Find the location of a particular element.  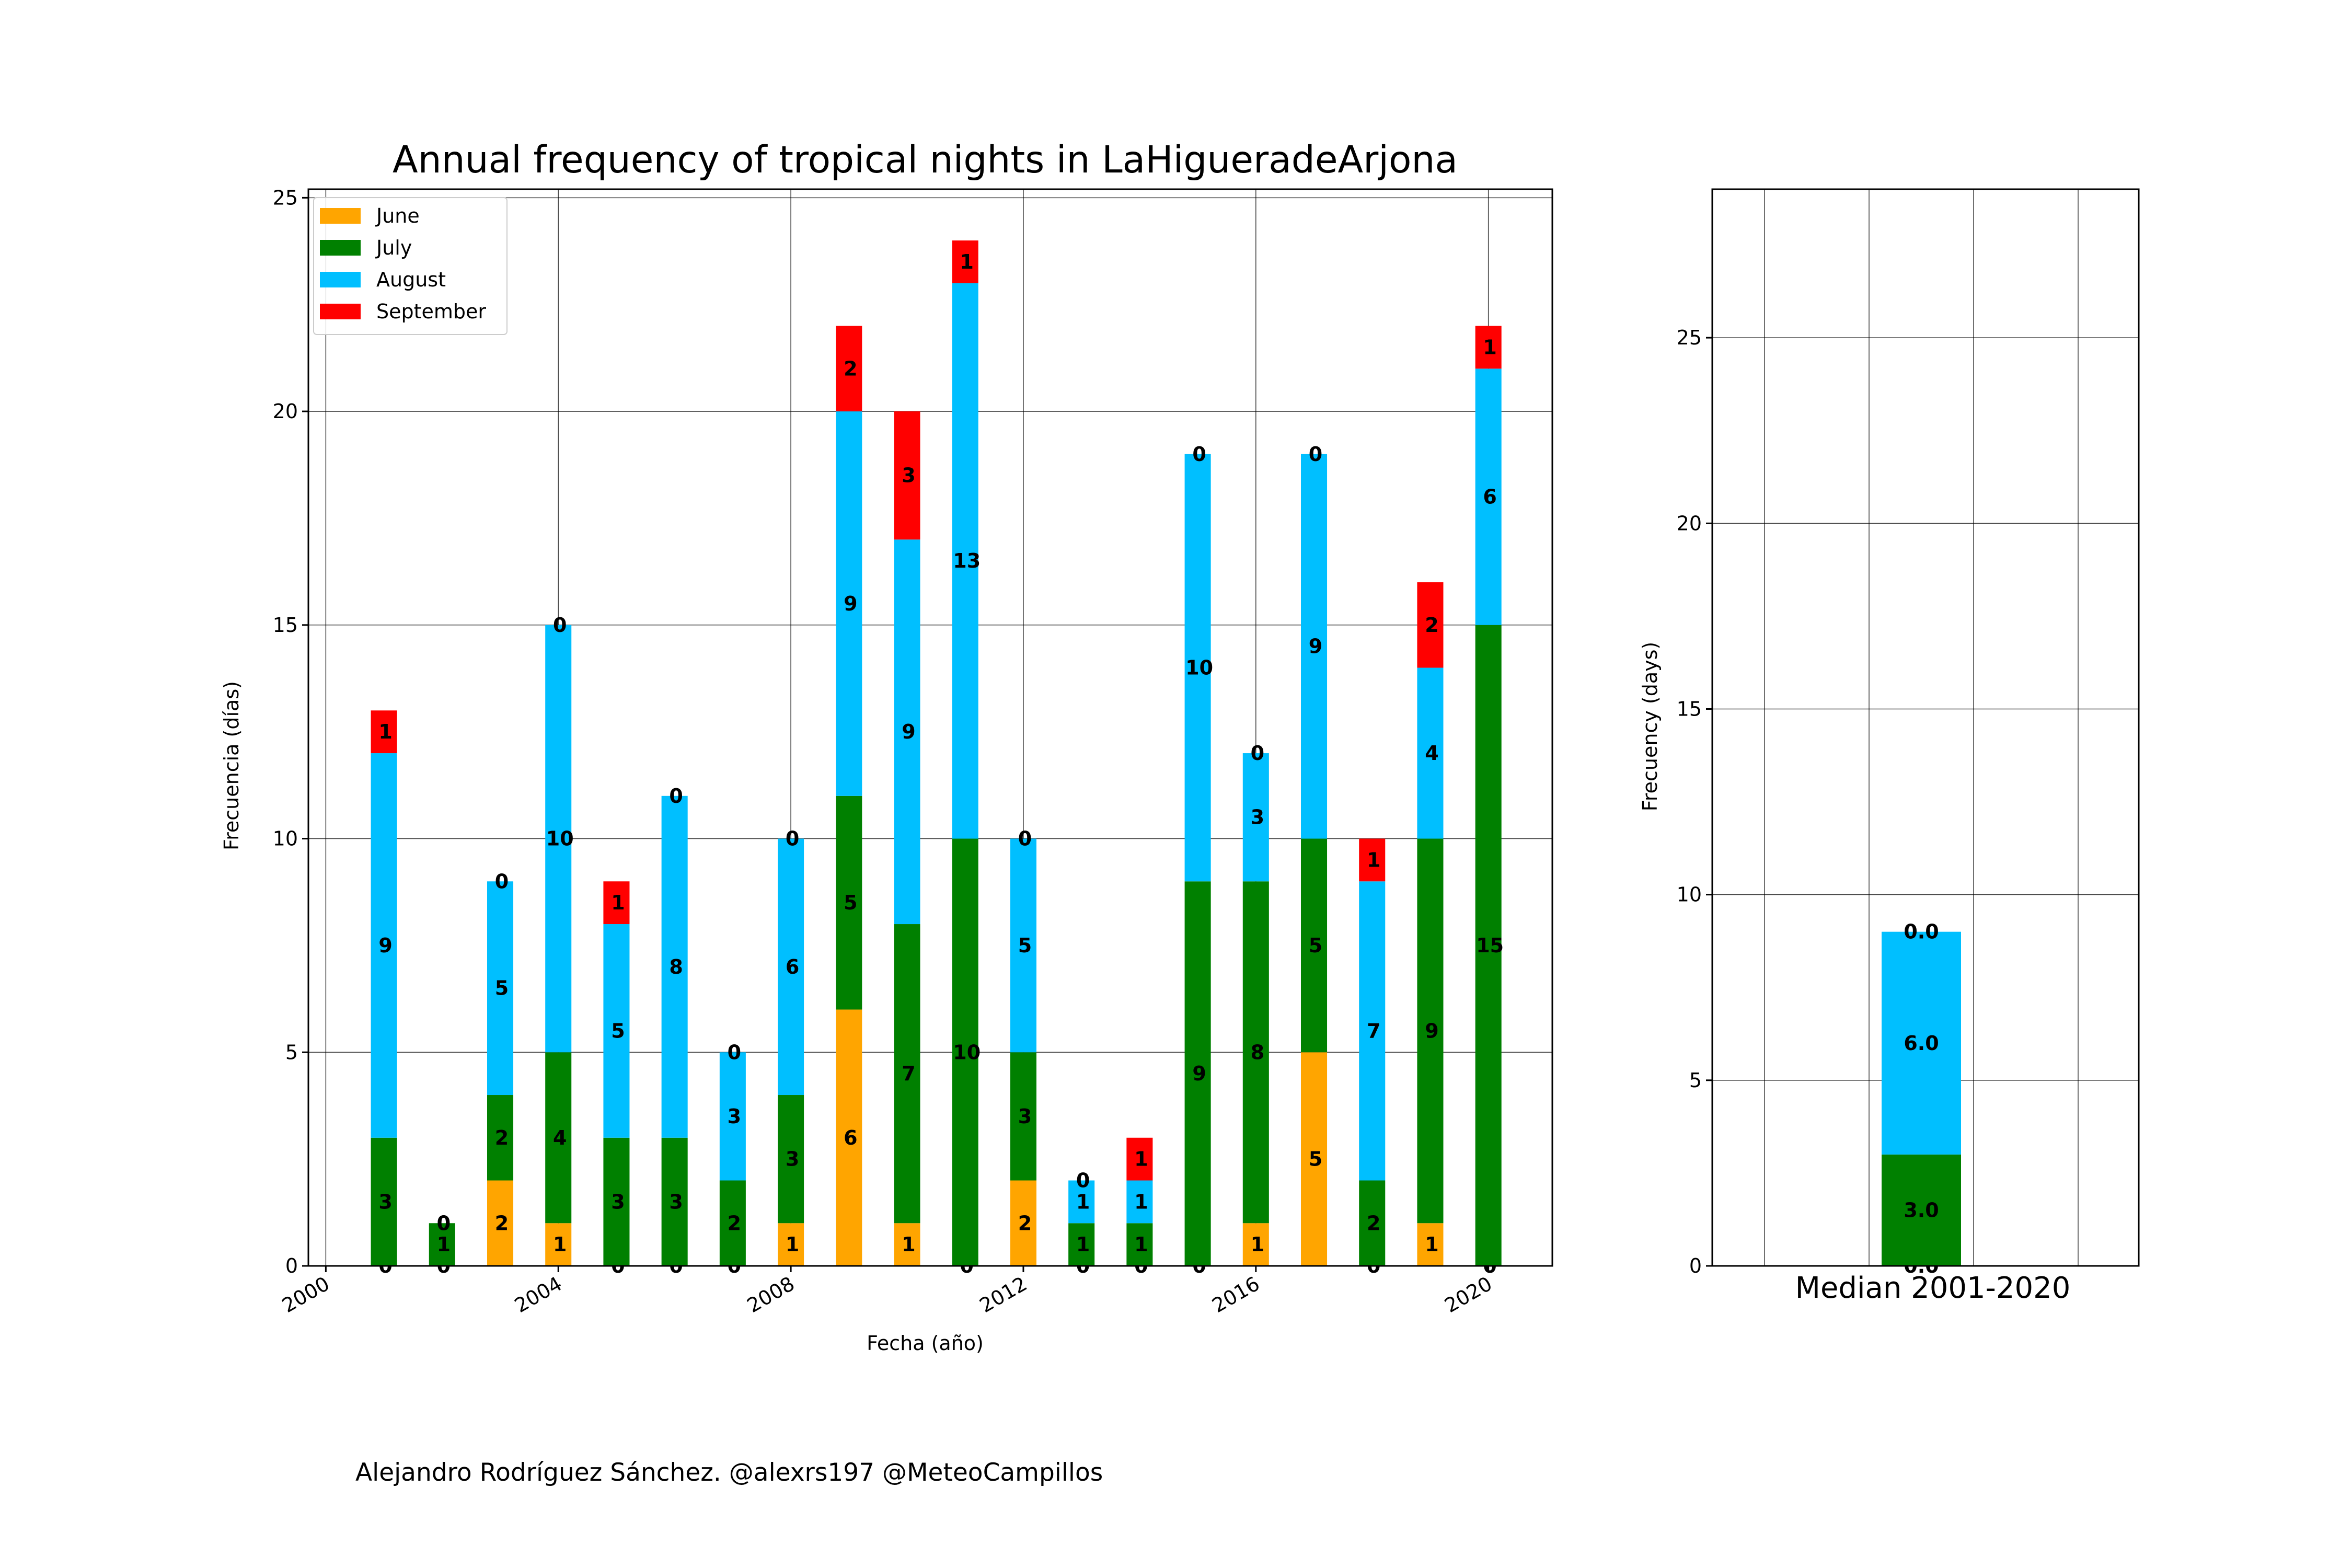

median-y-tick-label: 10 is located at coordinates (1689, 894).